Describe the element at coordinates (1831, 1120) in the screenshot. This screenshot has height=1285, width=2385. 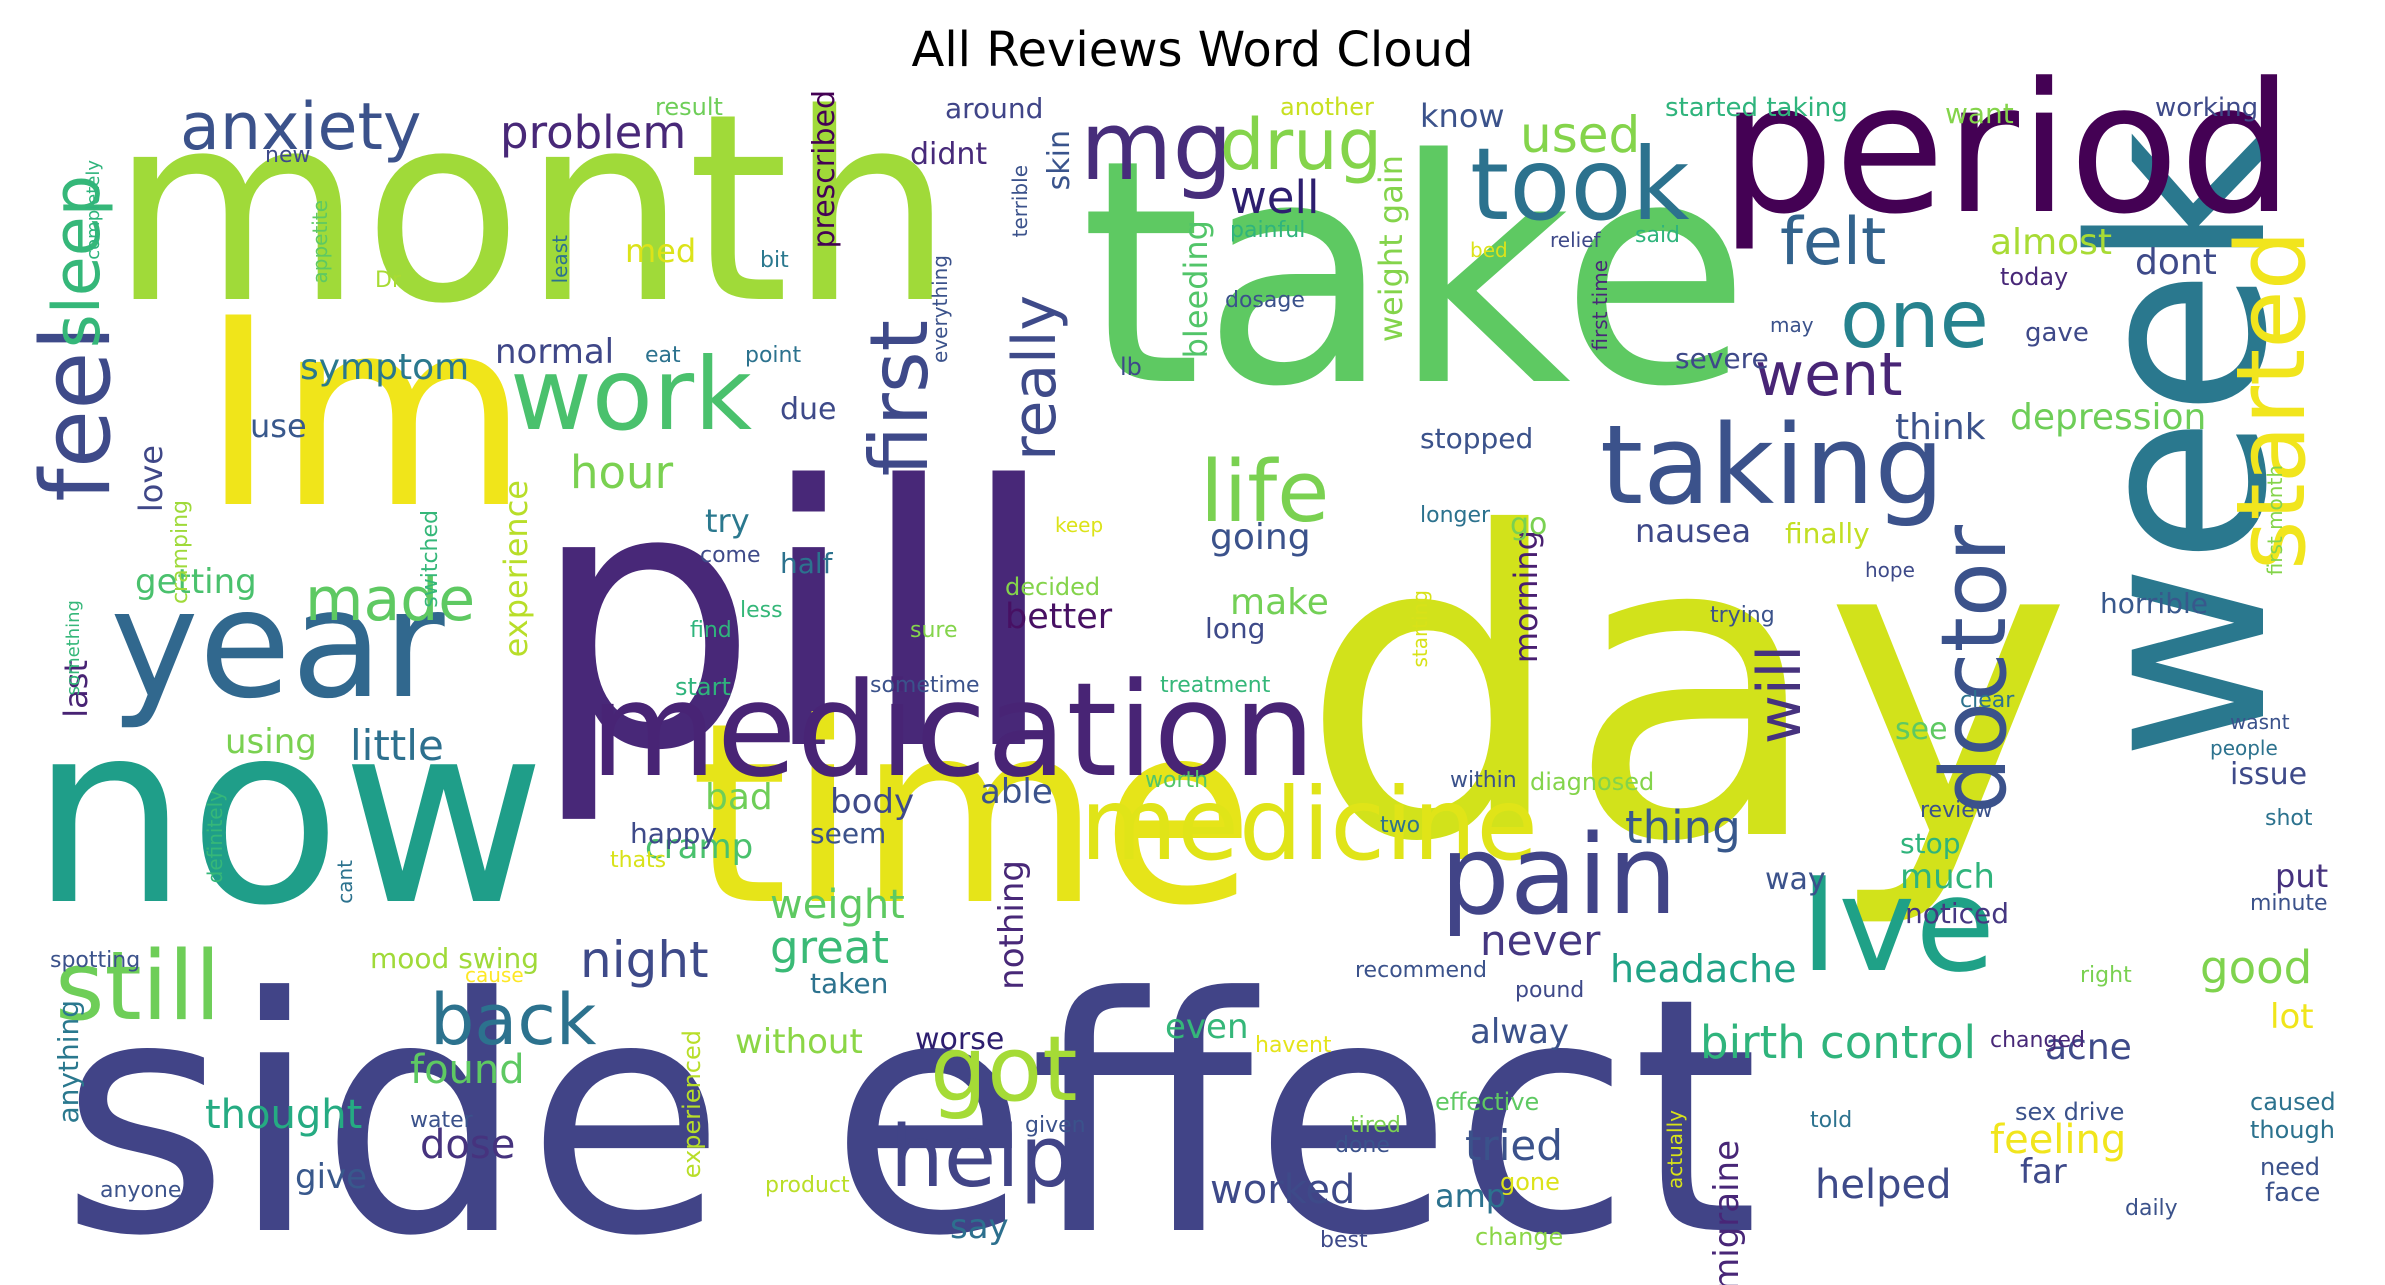
I see `word-told: told` at that location.